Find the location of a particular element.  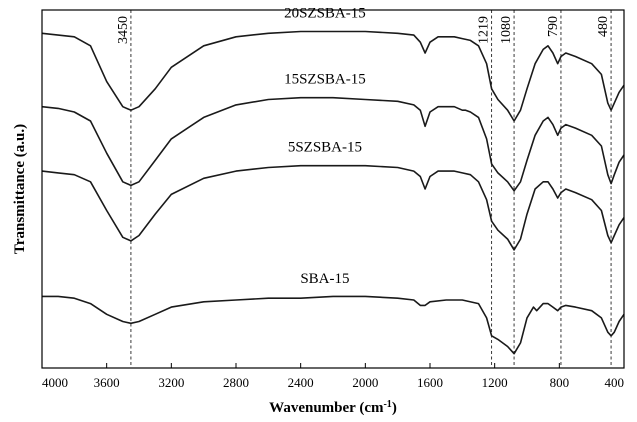

y-axis-title: Transmittance (a.u.) is located at coordinates (20, 189).